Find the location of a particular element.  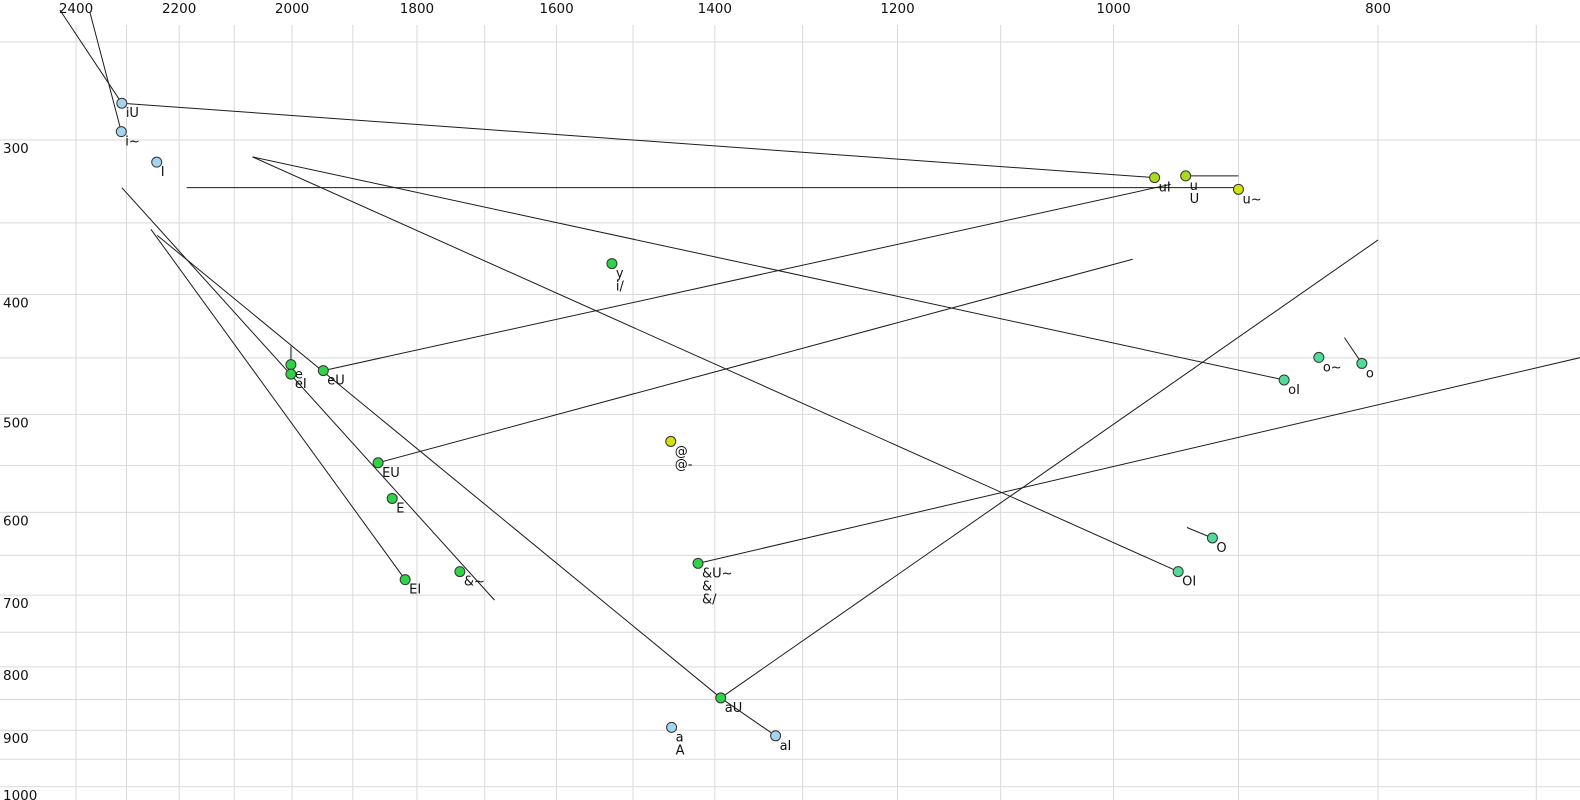

y-tick-1000: 1000 is located at coordinates (20, 794).